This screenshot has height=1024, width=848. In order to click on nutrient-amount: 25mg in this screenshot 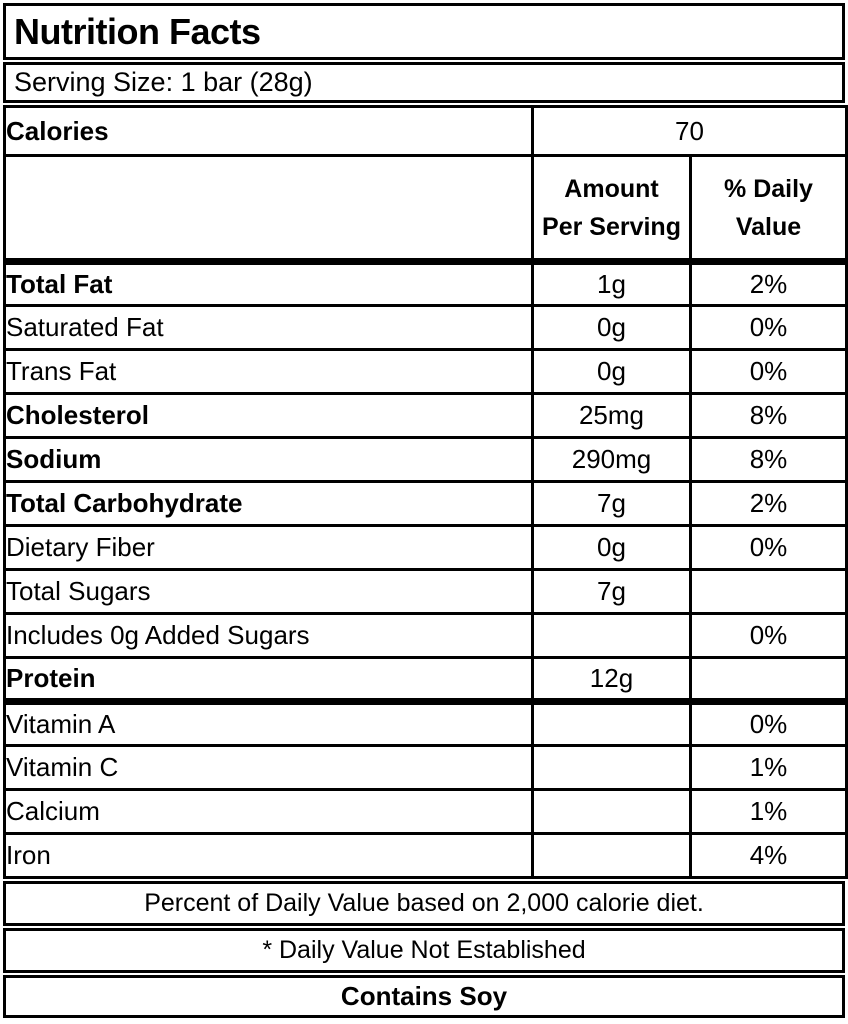, I will do `click(611, 415)`.